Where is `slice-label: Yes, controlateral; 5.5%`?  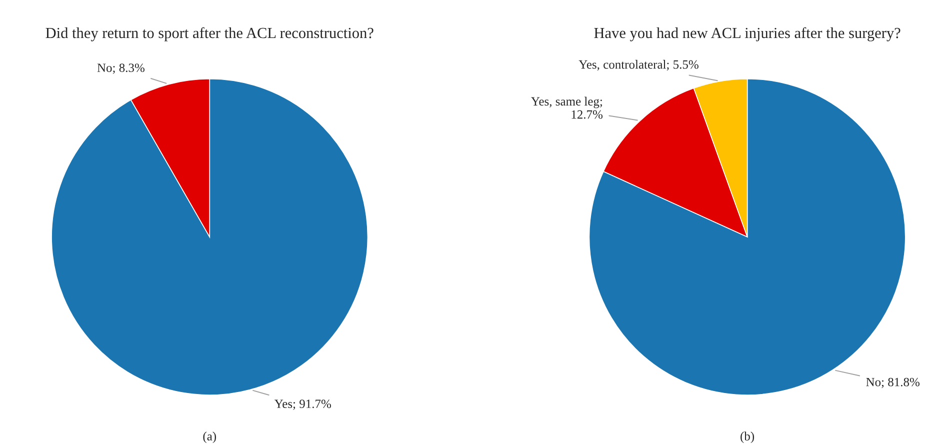 slice-label: Yes, controlateral; 5.5% is located at coordinates (638, 65).